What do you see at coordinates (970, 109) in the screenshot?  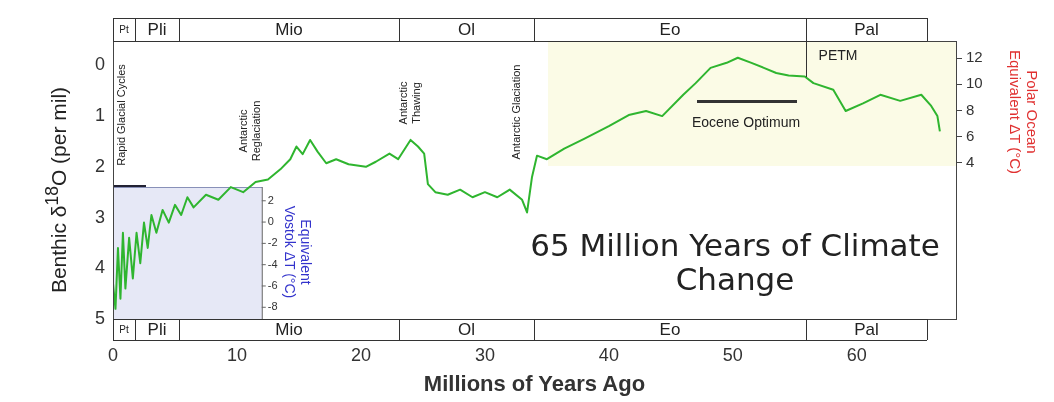 I see `y2-tick-label: 8` at bounding box center [970, 109].